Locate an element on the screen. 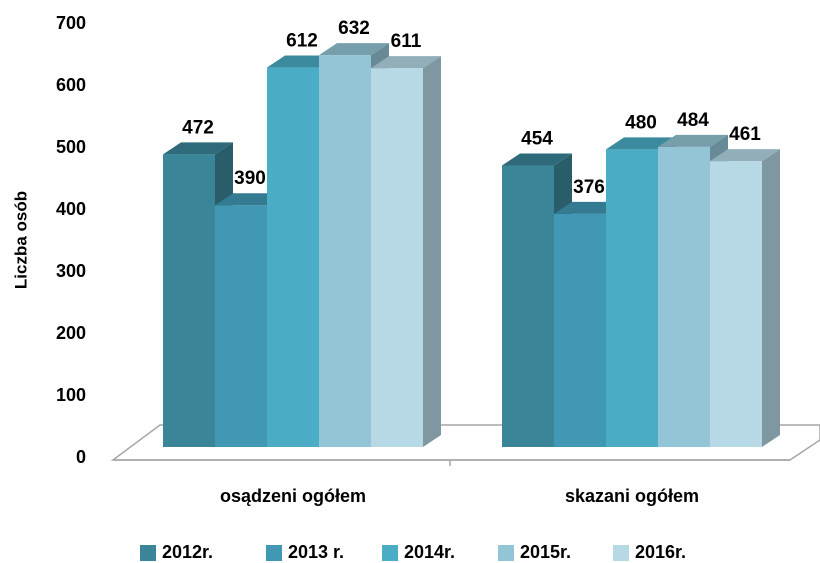 Image resolution: width=820 pixels, height=563 pixels. x-tick-label: skazani ogółem is located at coordinates (632, 496).